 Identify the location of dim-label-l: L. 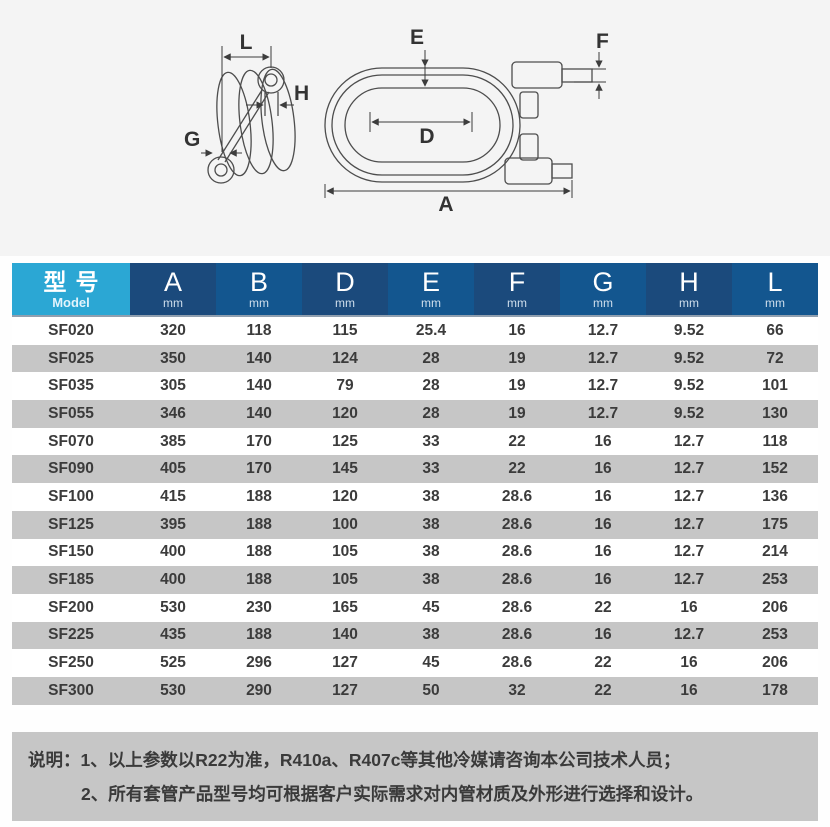
(246, 42).